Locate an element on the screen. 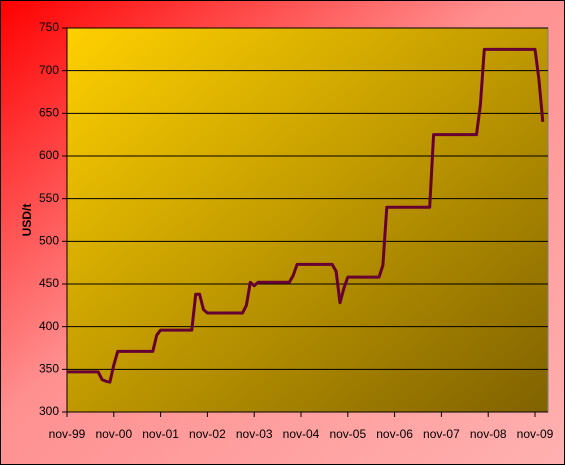  y-tick-label: 450 is located at coordinates (49, 283).